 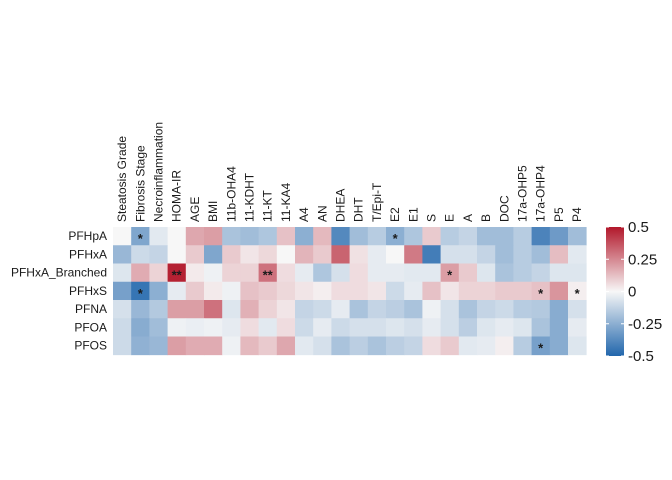 I want to click on column-label: 11-KT, so click(x=268, y=206).